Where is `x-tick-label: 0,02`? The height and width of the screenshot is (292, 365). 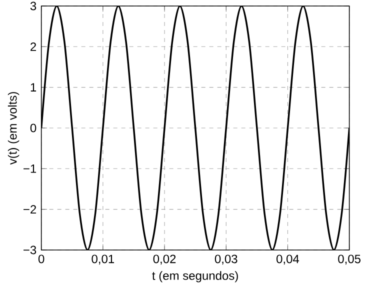 x-tick-label: 0,02 is located at coordinates (164, 259).